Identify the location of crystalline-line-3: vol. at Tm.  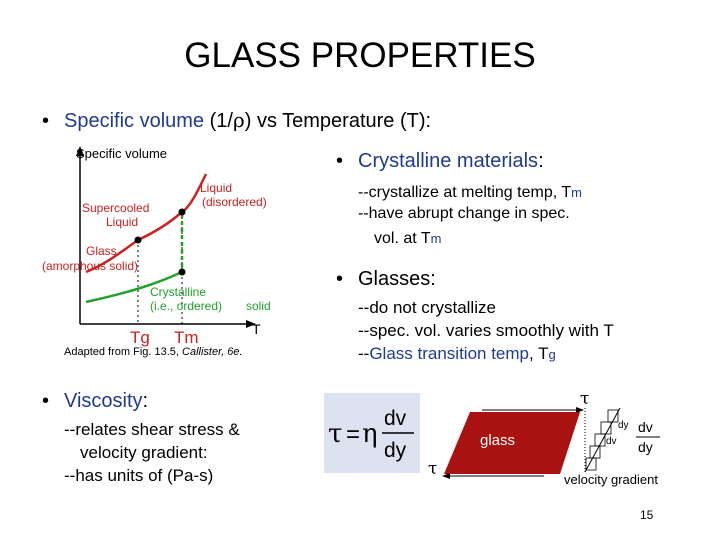
(407, 239).